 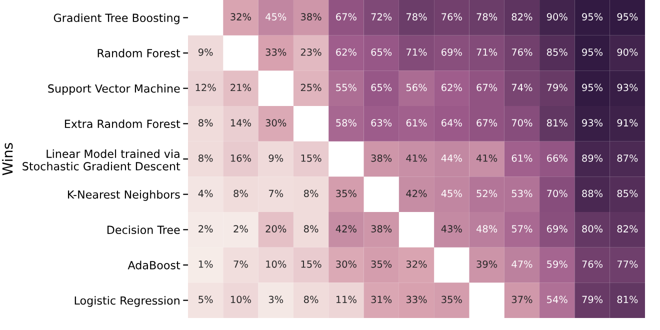 I want to click on y-tick-label: Support Vector Machine, so click(x=114, y=89).